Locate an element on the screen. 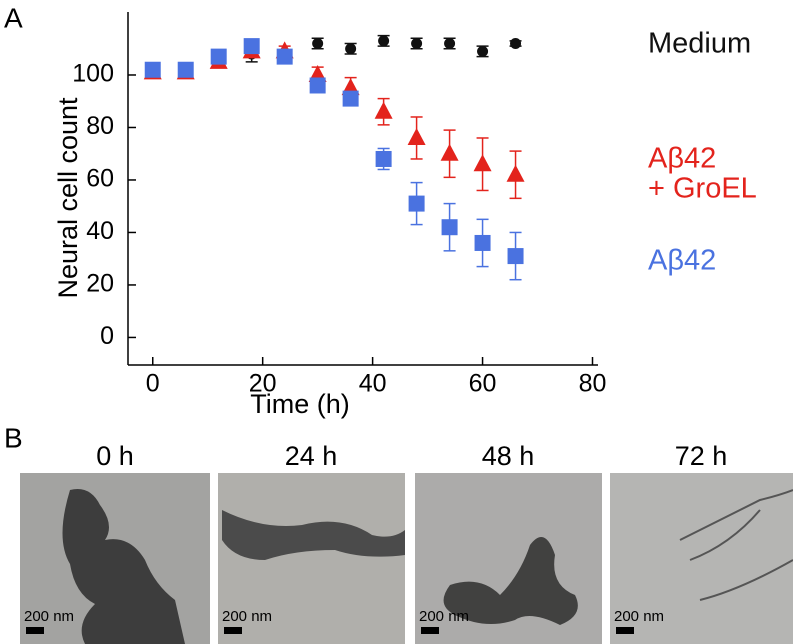 The height and width of the screenshot is (644, 793). x-tick-label: 20 is located at coordinates (263, 384).